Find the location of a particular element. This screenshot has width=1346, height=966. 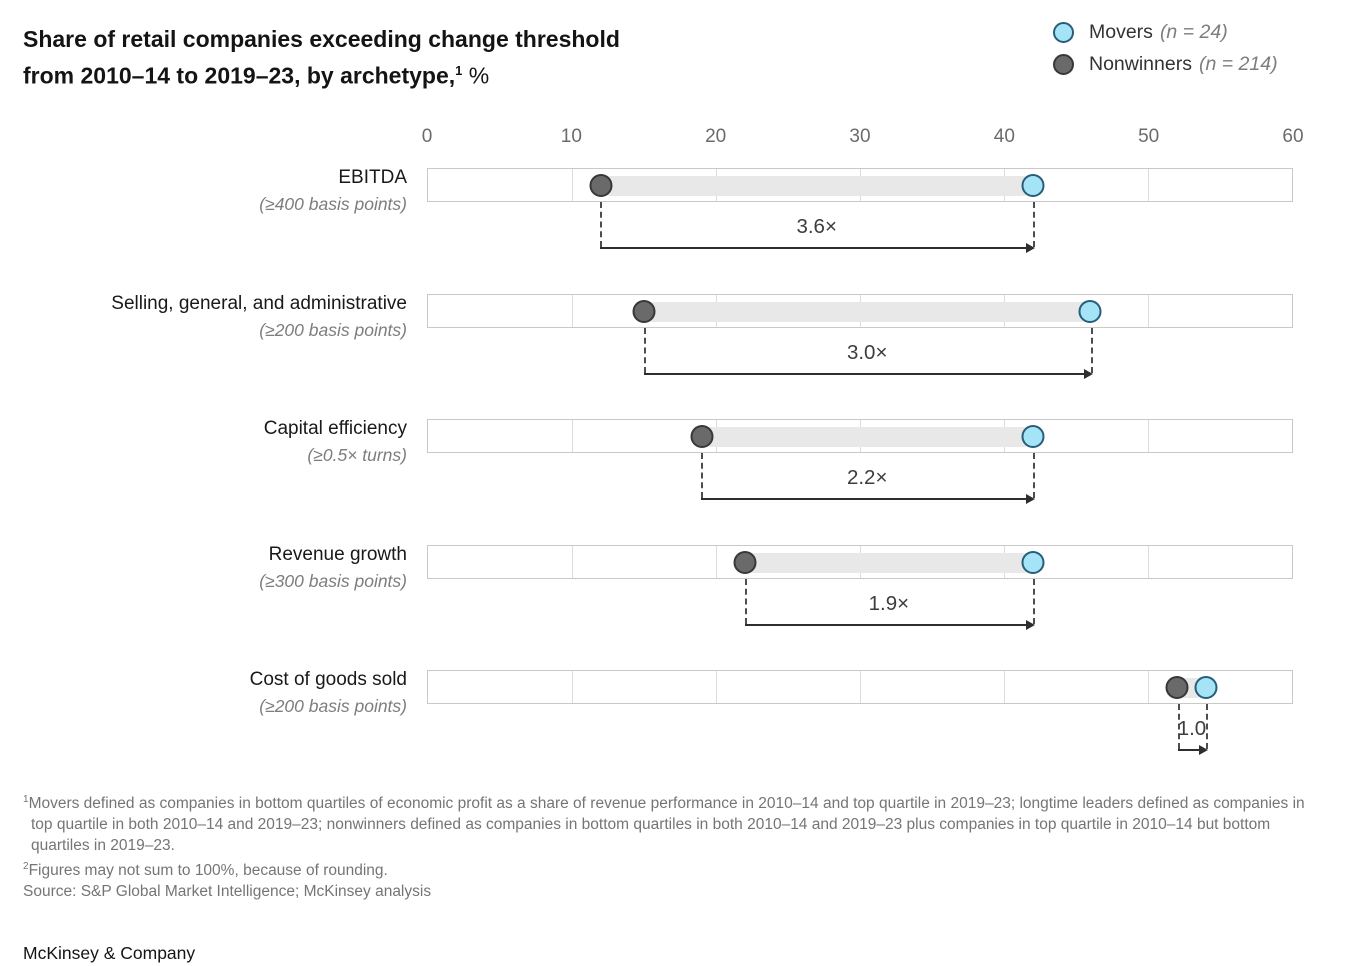

legend-label-movers: Movers is located at coordinates (1121, 32).